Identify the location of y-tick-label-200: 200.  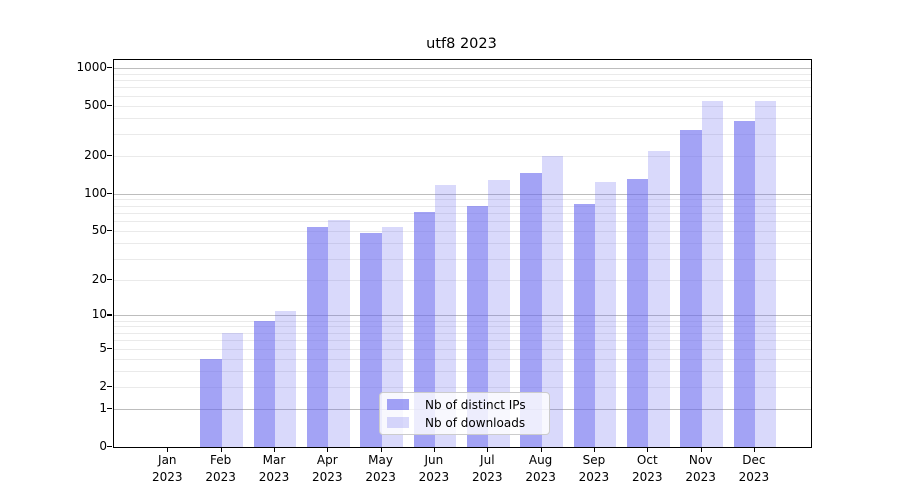
(95, 154).